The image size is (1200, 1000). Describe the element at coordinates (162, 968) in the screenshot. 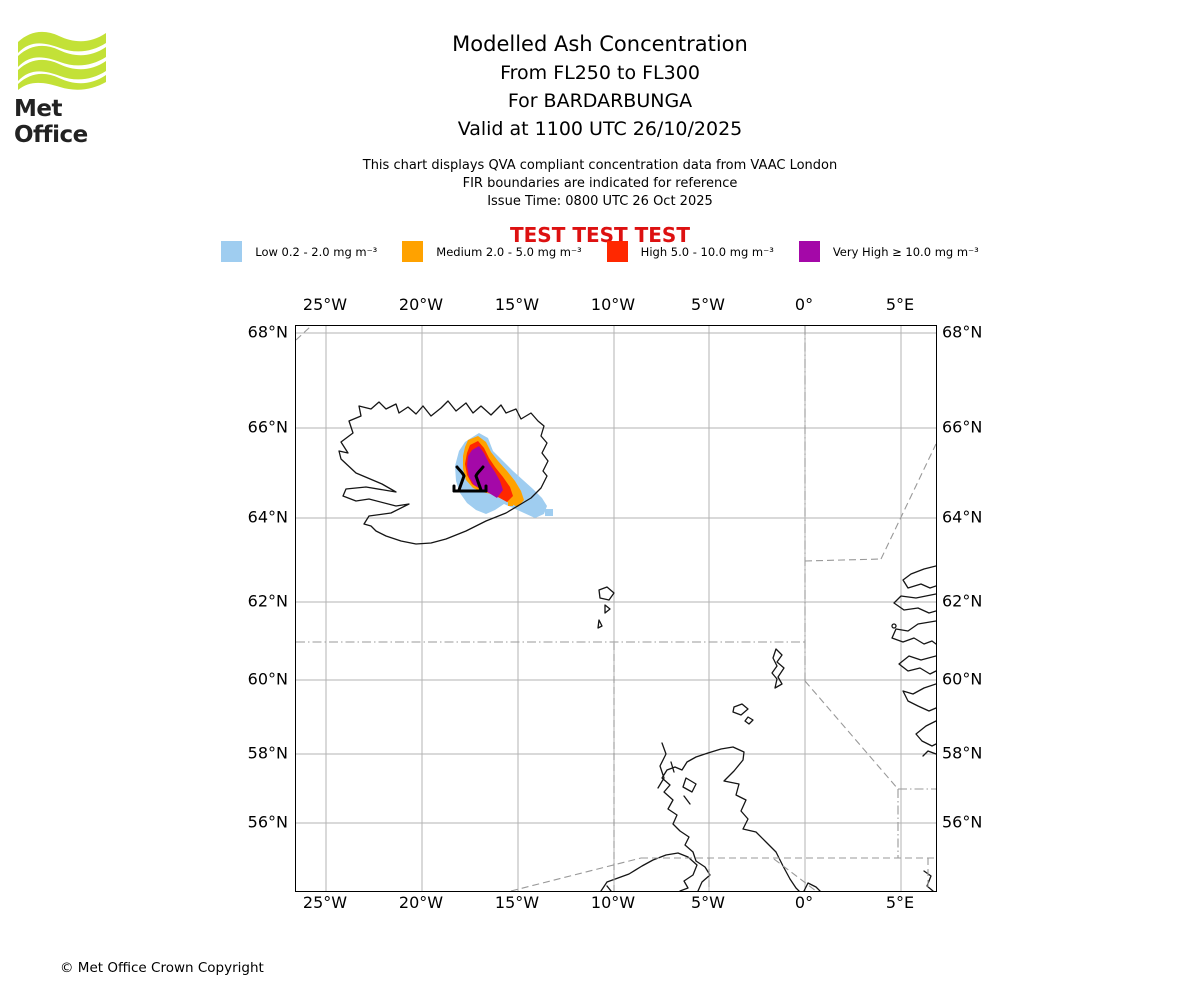

I see `copyright-text: © Met Office Crown Copyright` at that location.